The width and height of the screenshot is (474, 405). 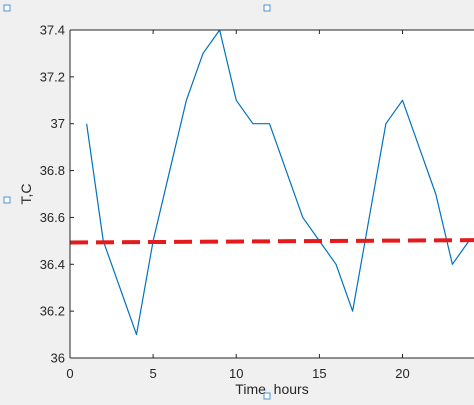 I want to click on y-tick-label: 36, so click(x=58, y=358).